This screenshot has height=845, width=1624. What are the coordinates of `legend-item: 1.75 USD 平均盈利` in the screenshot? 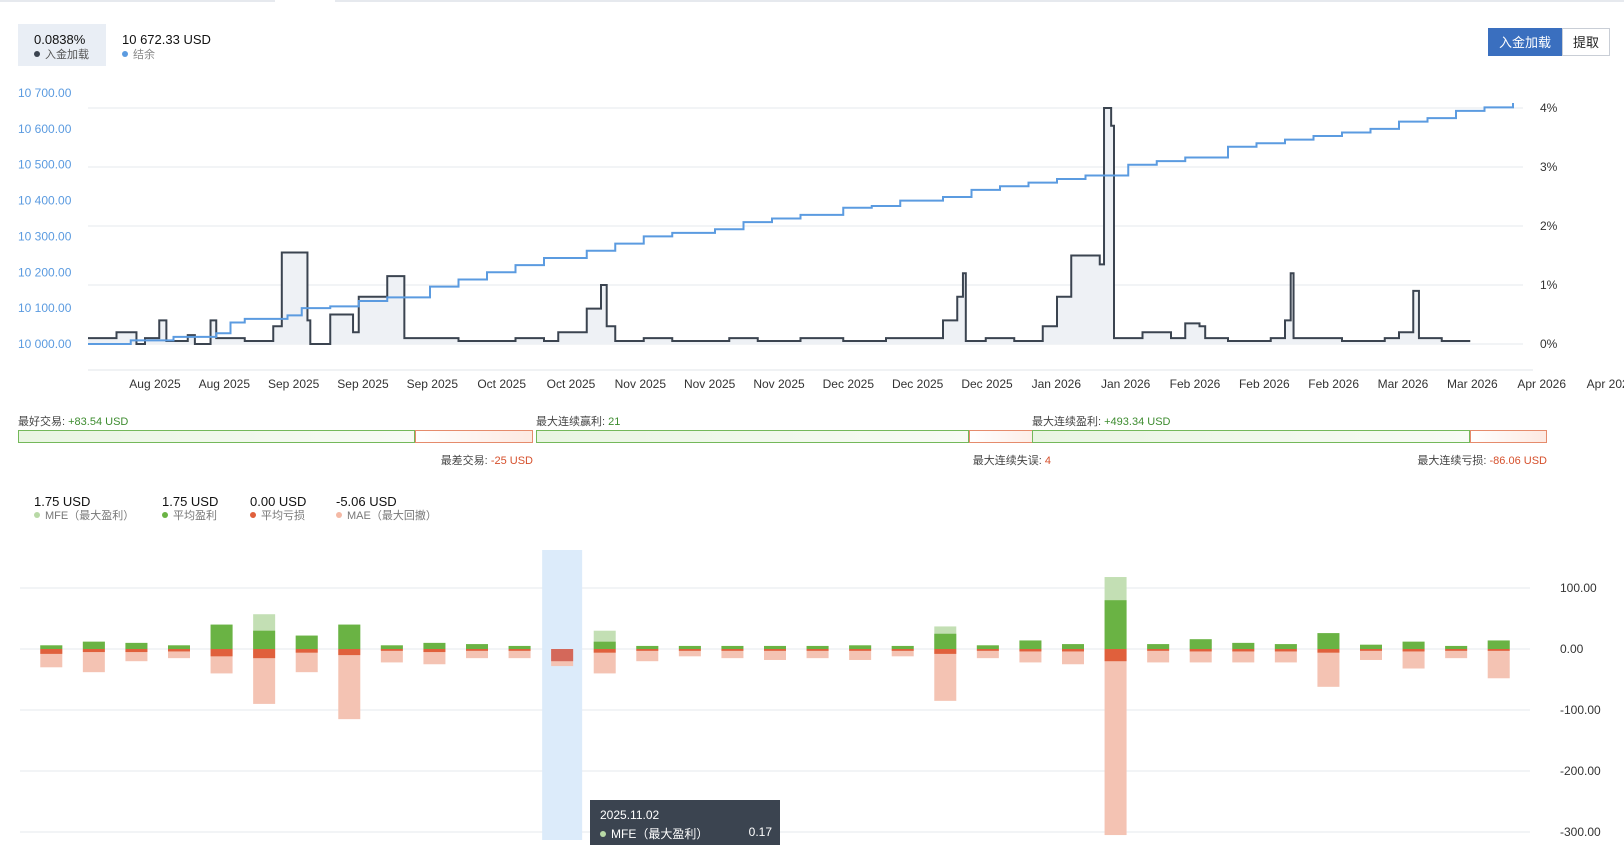 It's located at (190, 508).